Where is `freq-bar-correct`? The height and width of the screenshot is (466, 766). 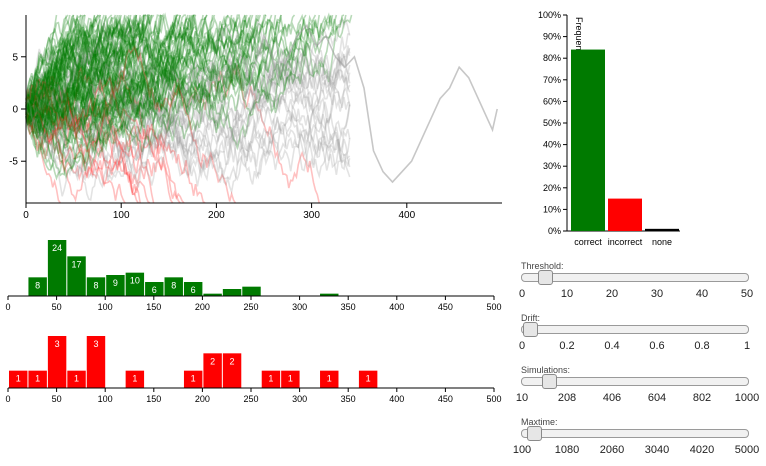
freq-bar-correct is located at coordinates (588, 140).